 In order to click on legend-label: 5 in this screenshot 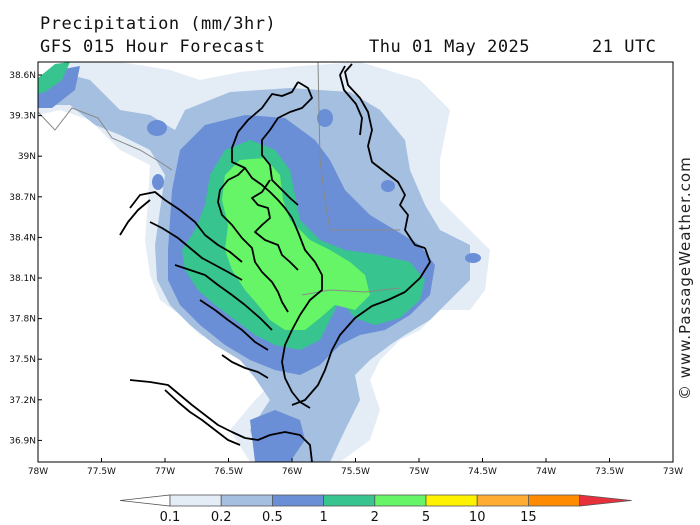, I will do `click(426, 517)`.